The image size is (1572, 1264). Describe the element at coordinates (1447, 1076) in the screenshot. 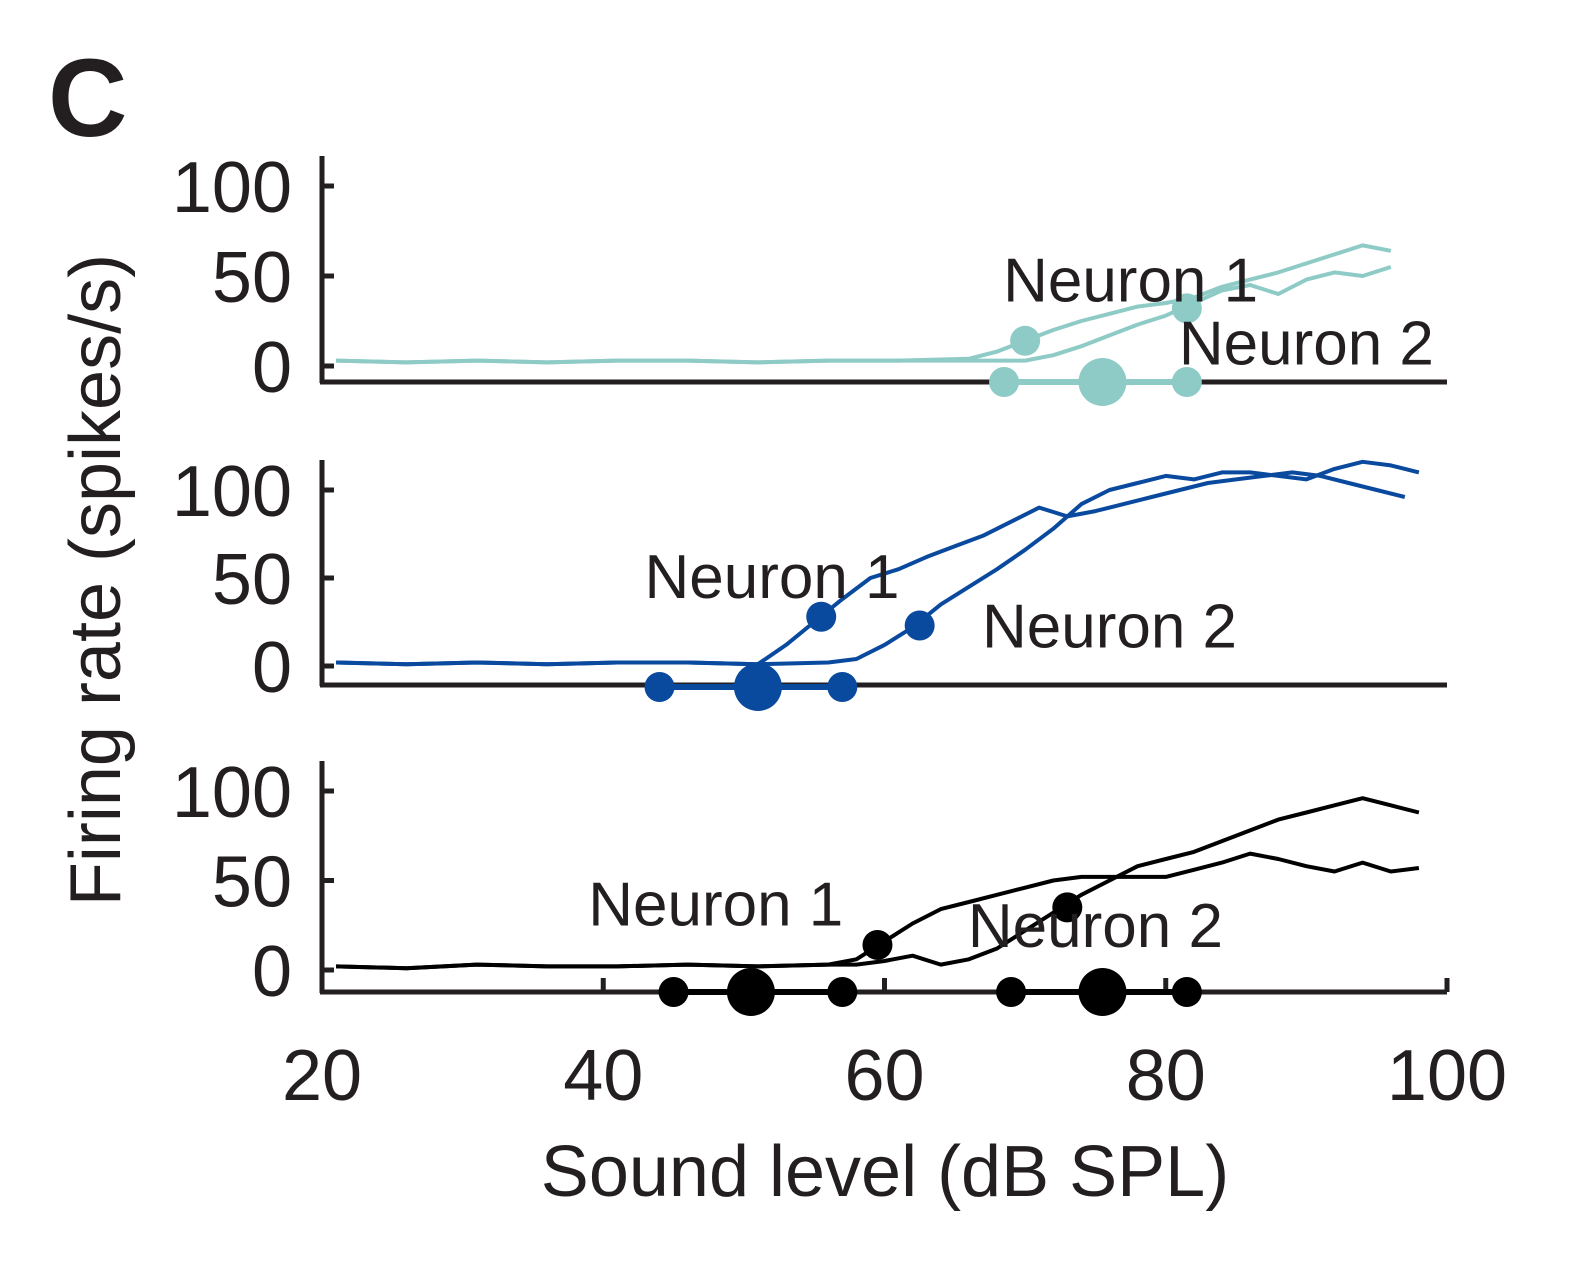

I see `x-tick-label: 100` at that location.